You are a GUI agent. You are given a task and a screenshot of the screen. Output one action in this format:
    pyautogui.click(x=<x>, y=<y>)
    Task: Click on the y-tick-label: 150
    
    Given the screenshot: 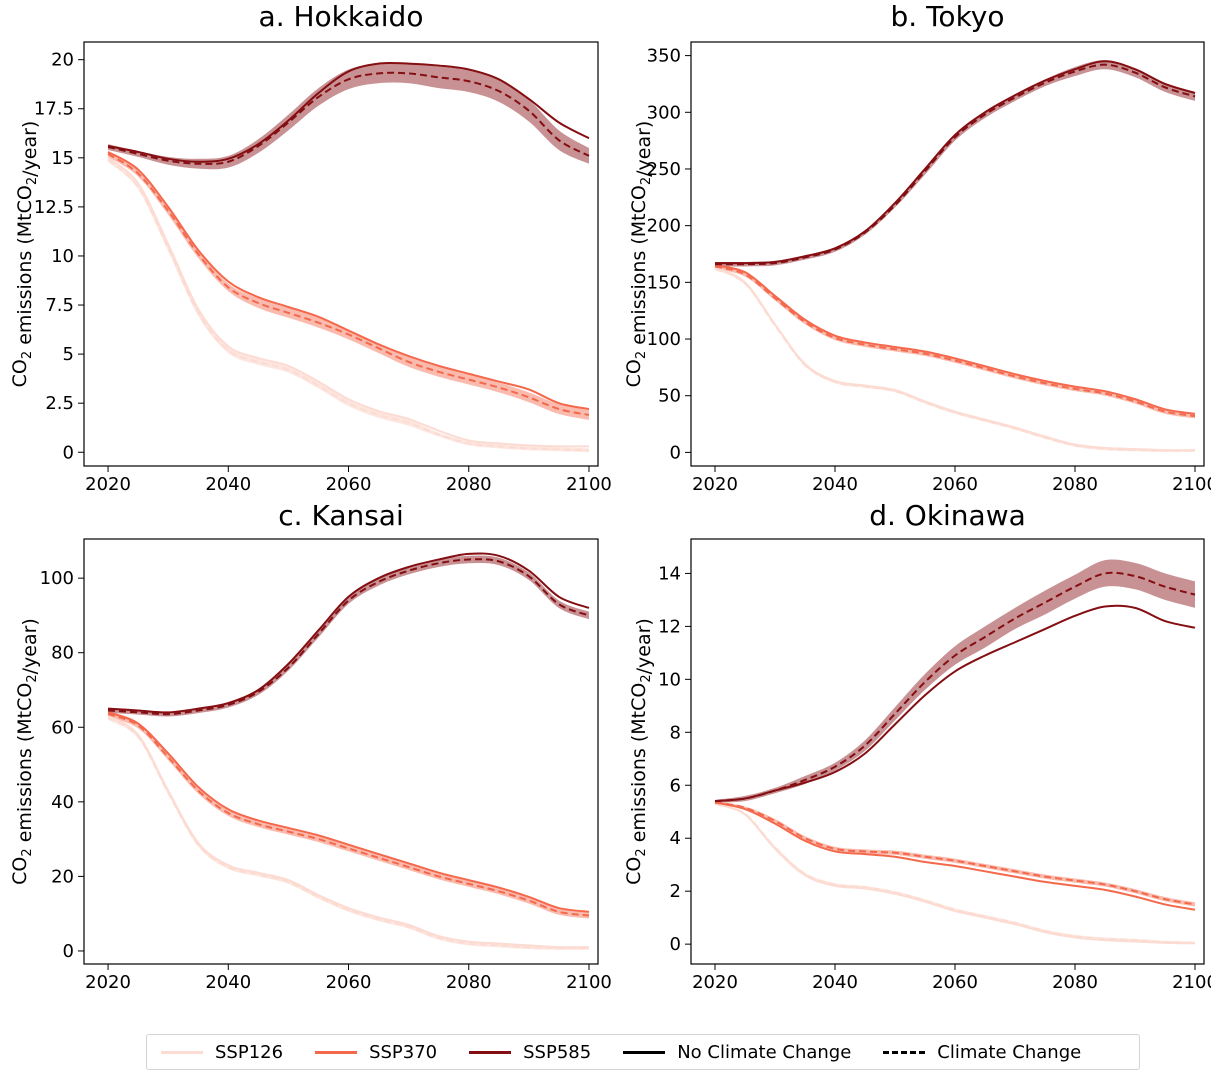 What is the action you would take?
    pyautogui.click(x=664, y=282)
    